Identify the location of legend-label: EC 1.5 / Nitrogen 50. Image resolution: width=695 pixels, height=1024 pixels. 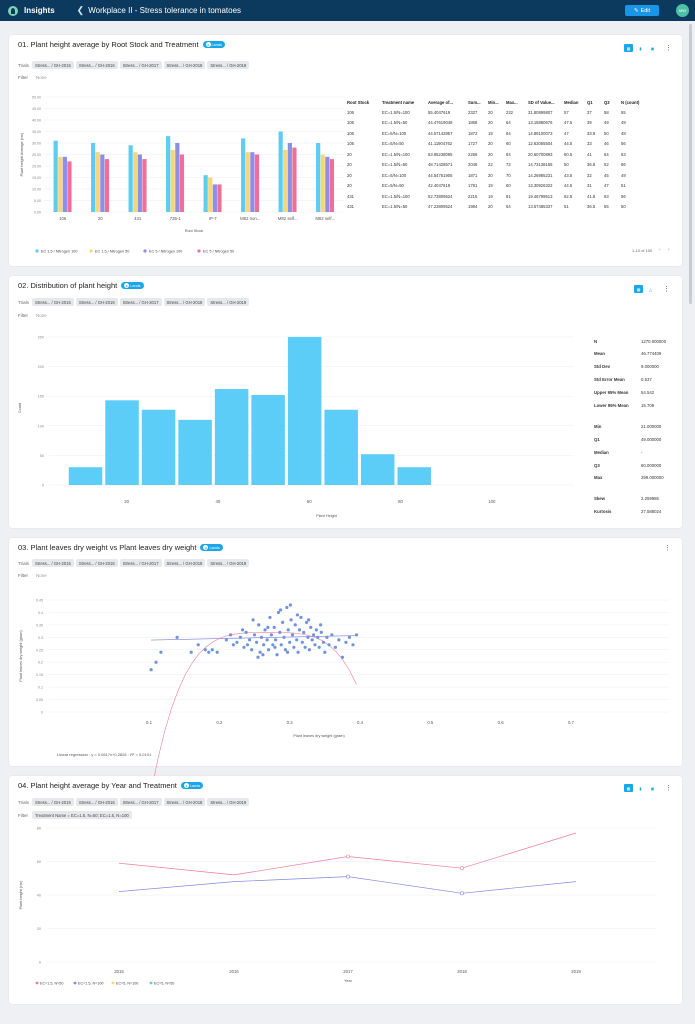
(112, 251).